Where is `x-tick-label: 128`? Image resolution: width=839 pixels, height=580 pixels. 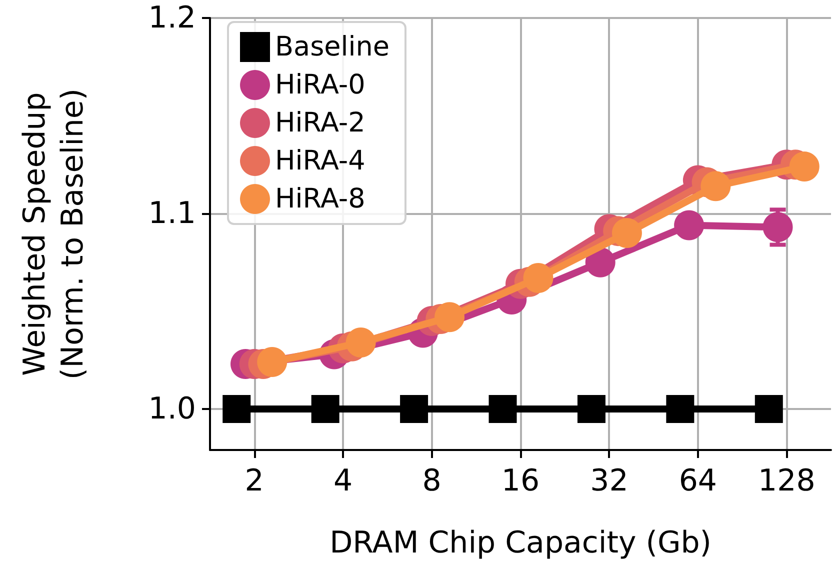
x-tick-label: 128 is located at coordinates (787, 481).